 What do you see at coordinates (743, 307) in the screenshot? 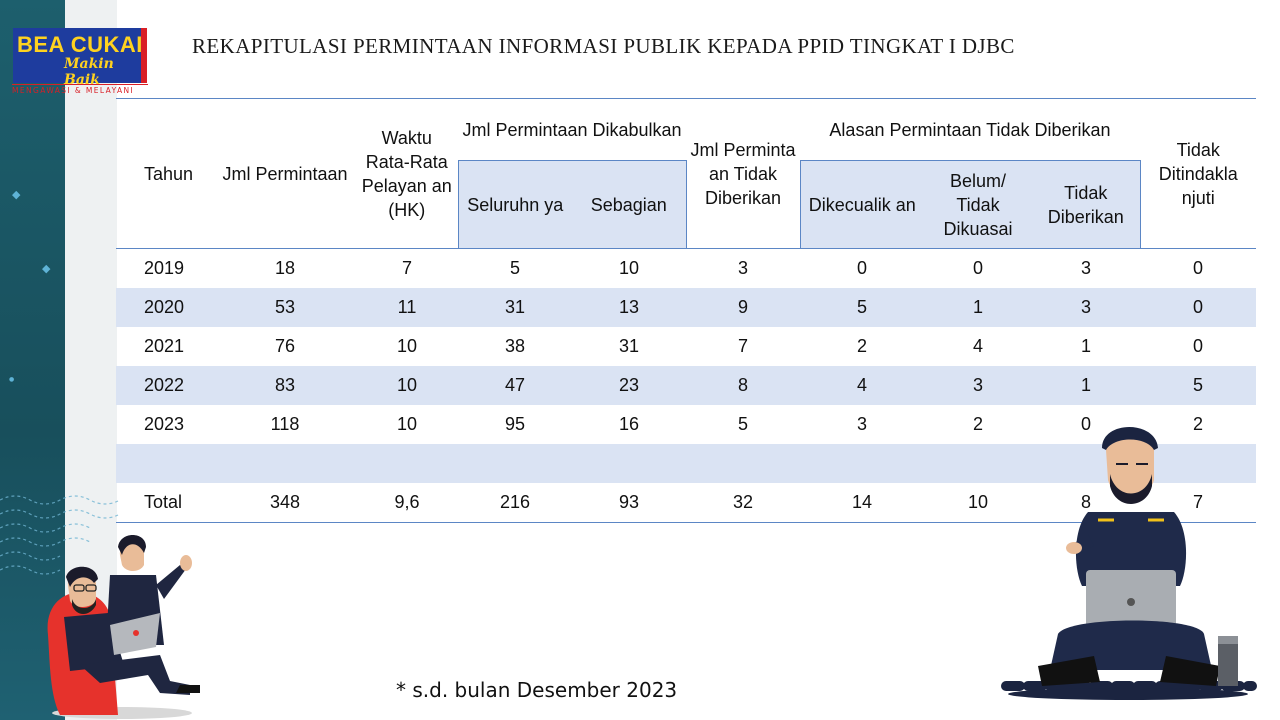
I see `table-cell: 9` at bounding box center [743, 307].